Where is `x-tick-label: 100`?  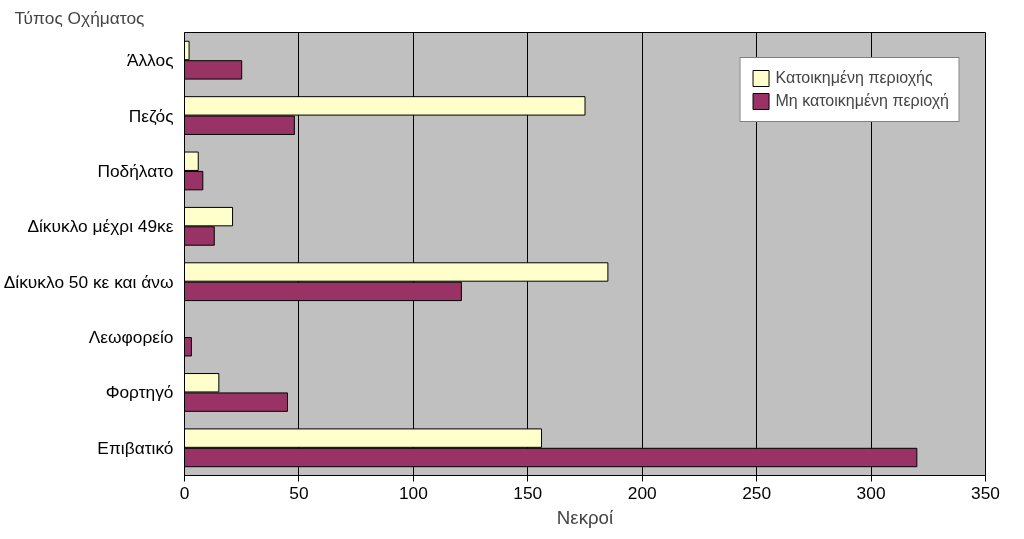 x-tick-label: 100 is located at coordinates (413, 492).